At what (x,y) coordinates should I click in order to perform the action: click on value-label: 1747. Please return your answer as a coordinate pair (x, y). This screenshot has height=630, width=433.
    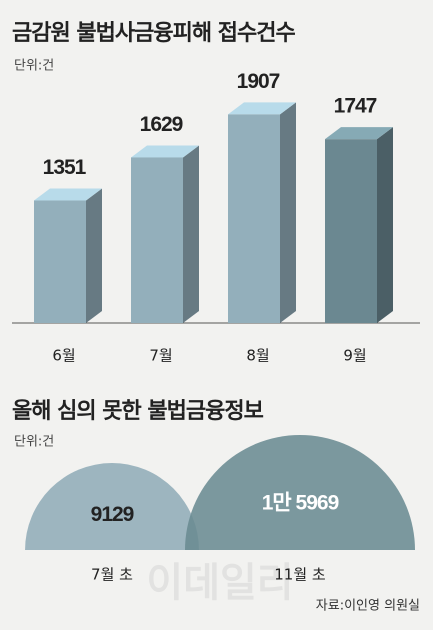
    Looking at the image, I should click on (355, 106).